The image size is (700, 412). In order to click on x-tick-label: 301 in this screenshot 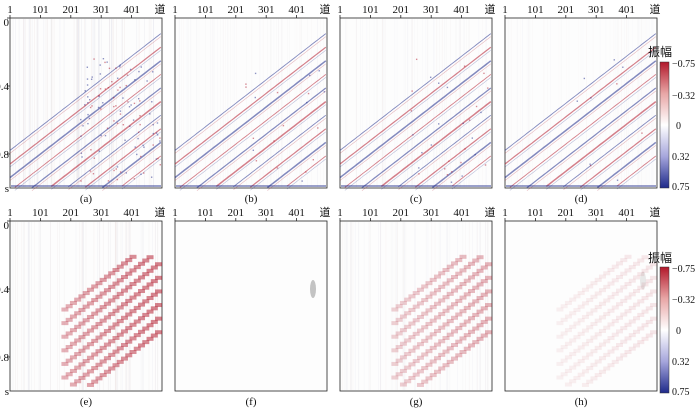, I will do `click(101, 10)`.